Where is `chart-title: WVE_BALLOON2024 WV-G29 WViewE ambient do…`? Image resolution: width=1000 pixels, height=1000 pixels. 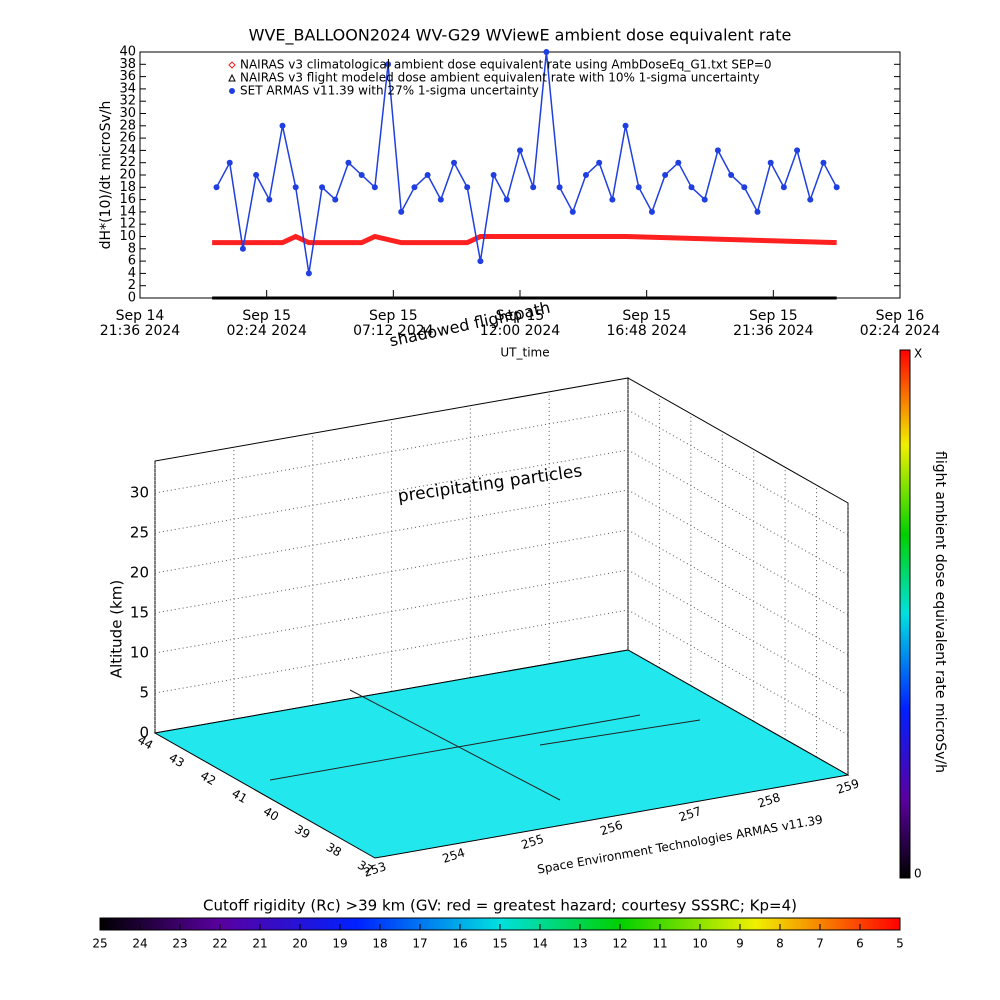 chart-title: WVE_BALLOON2024 WV-G29 WViewE ambient do… is located at coordinates (520, 36).